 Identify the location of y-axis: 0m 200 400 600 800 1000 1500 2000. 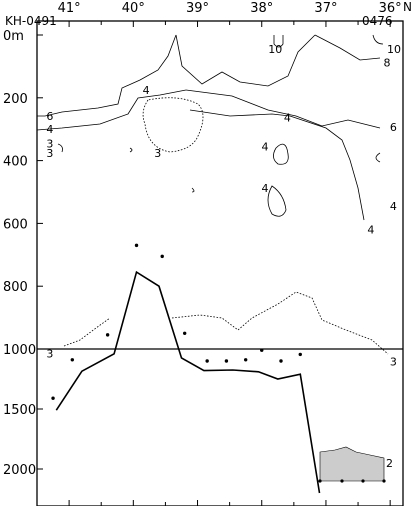
(23, 253).